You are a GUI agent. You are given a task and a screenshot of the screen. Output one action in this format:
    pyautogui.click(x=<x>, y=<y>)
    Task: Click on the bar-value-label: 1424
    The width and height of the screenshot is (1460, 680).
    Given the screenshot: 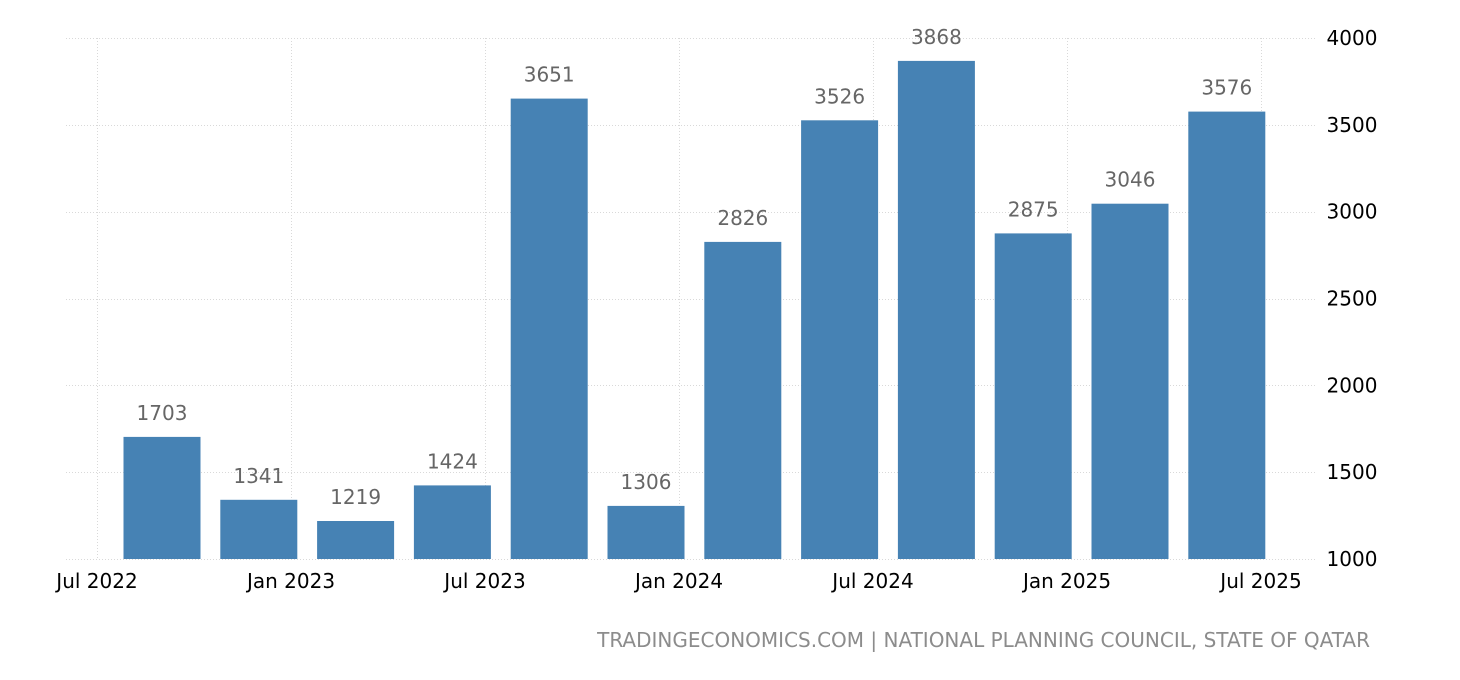 What is the action you would take?
    pyautogui.click(x=452, y=461)
    